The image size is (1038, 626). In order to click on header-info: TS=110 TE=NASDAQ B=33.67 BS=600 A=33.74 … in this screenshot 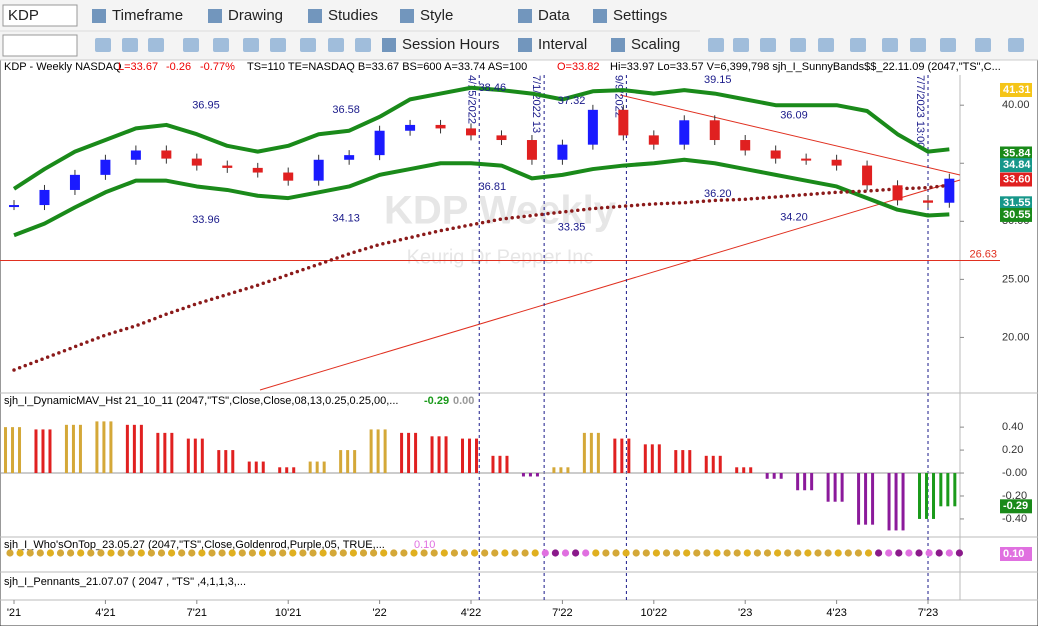, I will do `click(387, 67)`.